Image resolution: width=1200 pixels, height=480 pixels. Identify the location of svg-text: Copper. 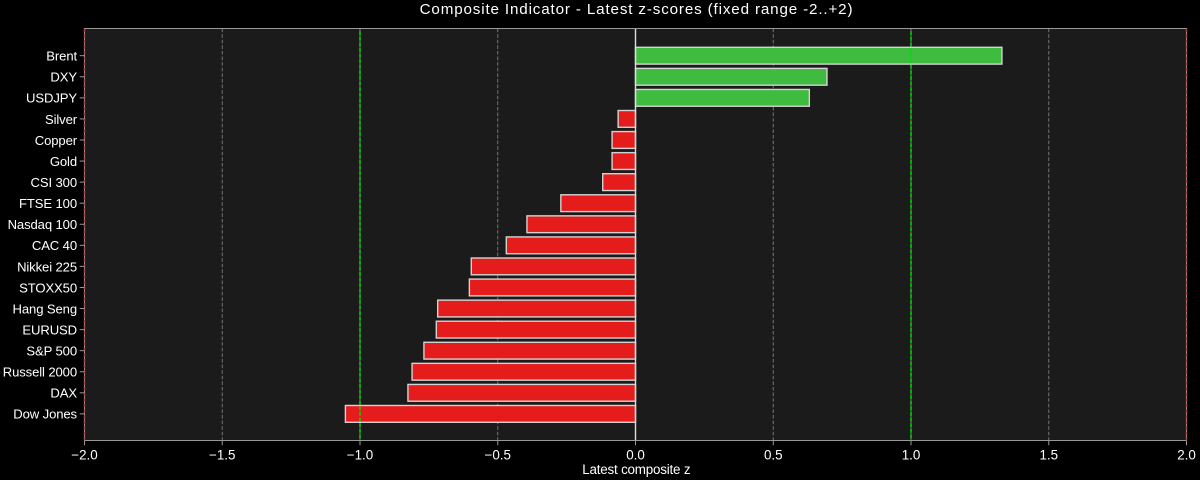
(56, 140).